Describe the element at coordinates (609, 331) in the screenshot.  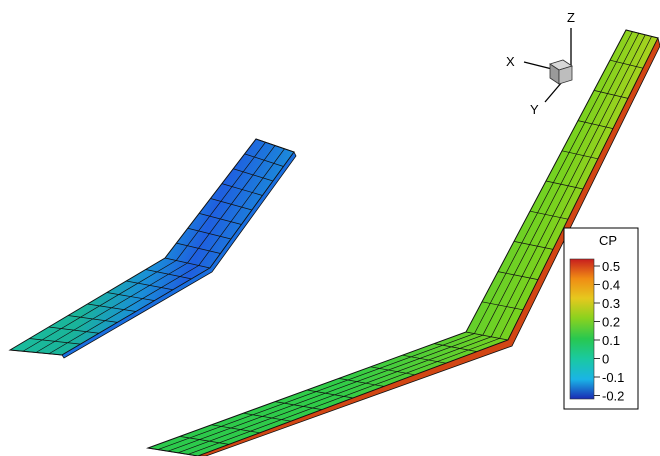
I see `legend-ticks: 0.5 0.4 0.3 0.2 0.1 0 -0.1 -0.2` at that location.